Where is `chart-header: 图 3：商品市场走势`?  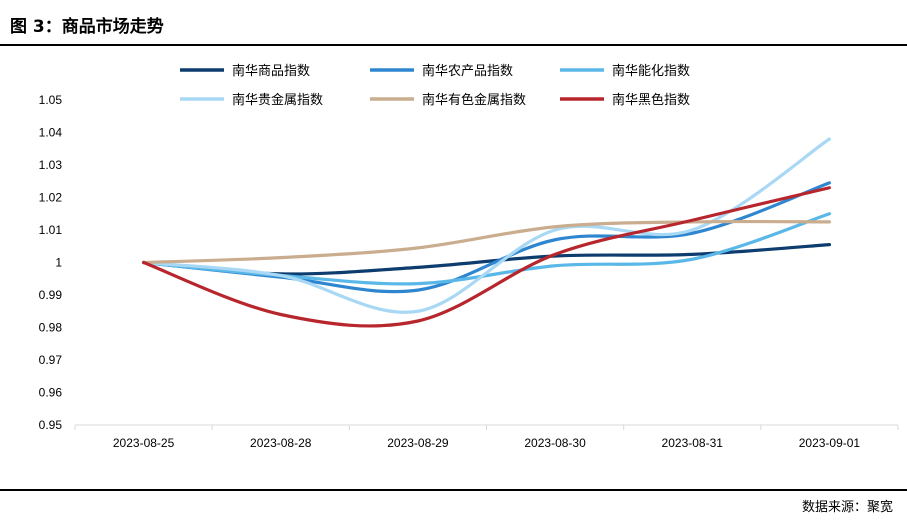
chart-header: 图 3：商品市场走势 is located at coordinates (453, 23).